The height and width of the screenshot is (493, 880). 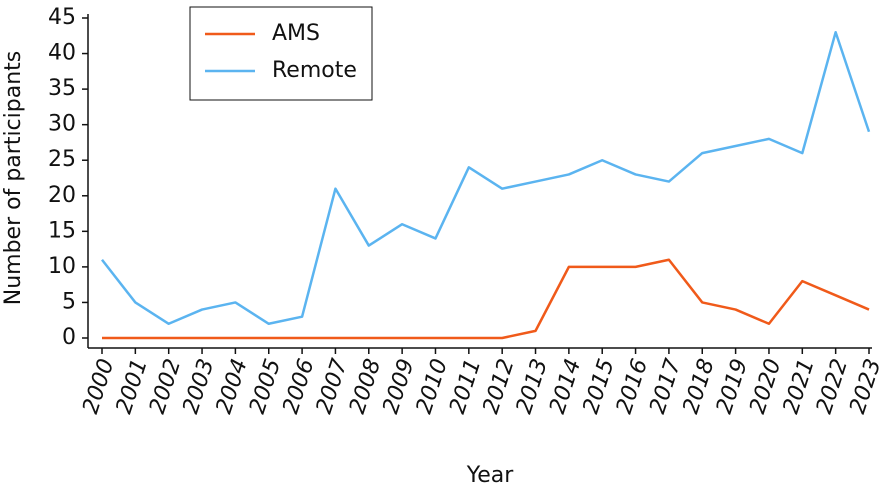 I want to click on x-axis-label: Year, so click(x=490, y=475).